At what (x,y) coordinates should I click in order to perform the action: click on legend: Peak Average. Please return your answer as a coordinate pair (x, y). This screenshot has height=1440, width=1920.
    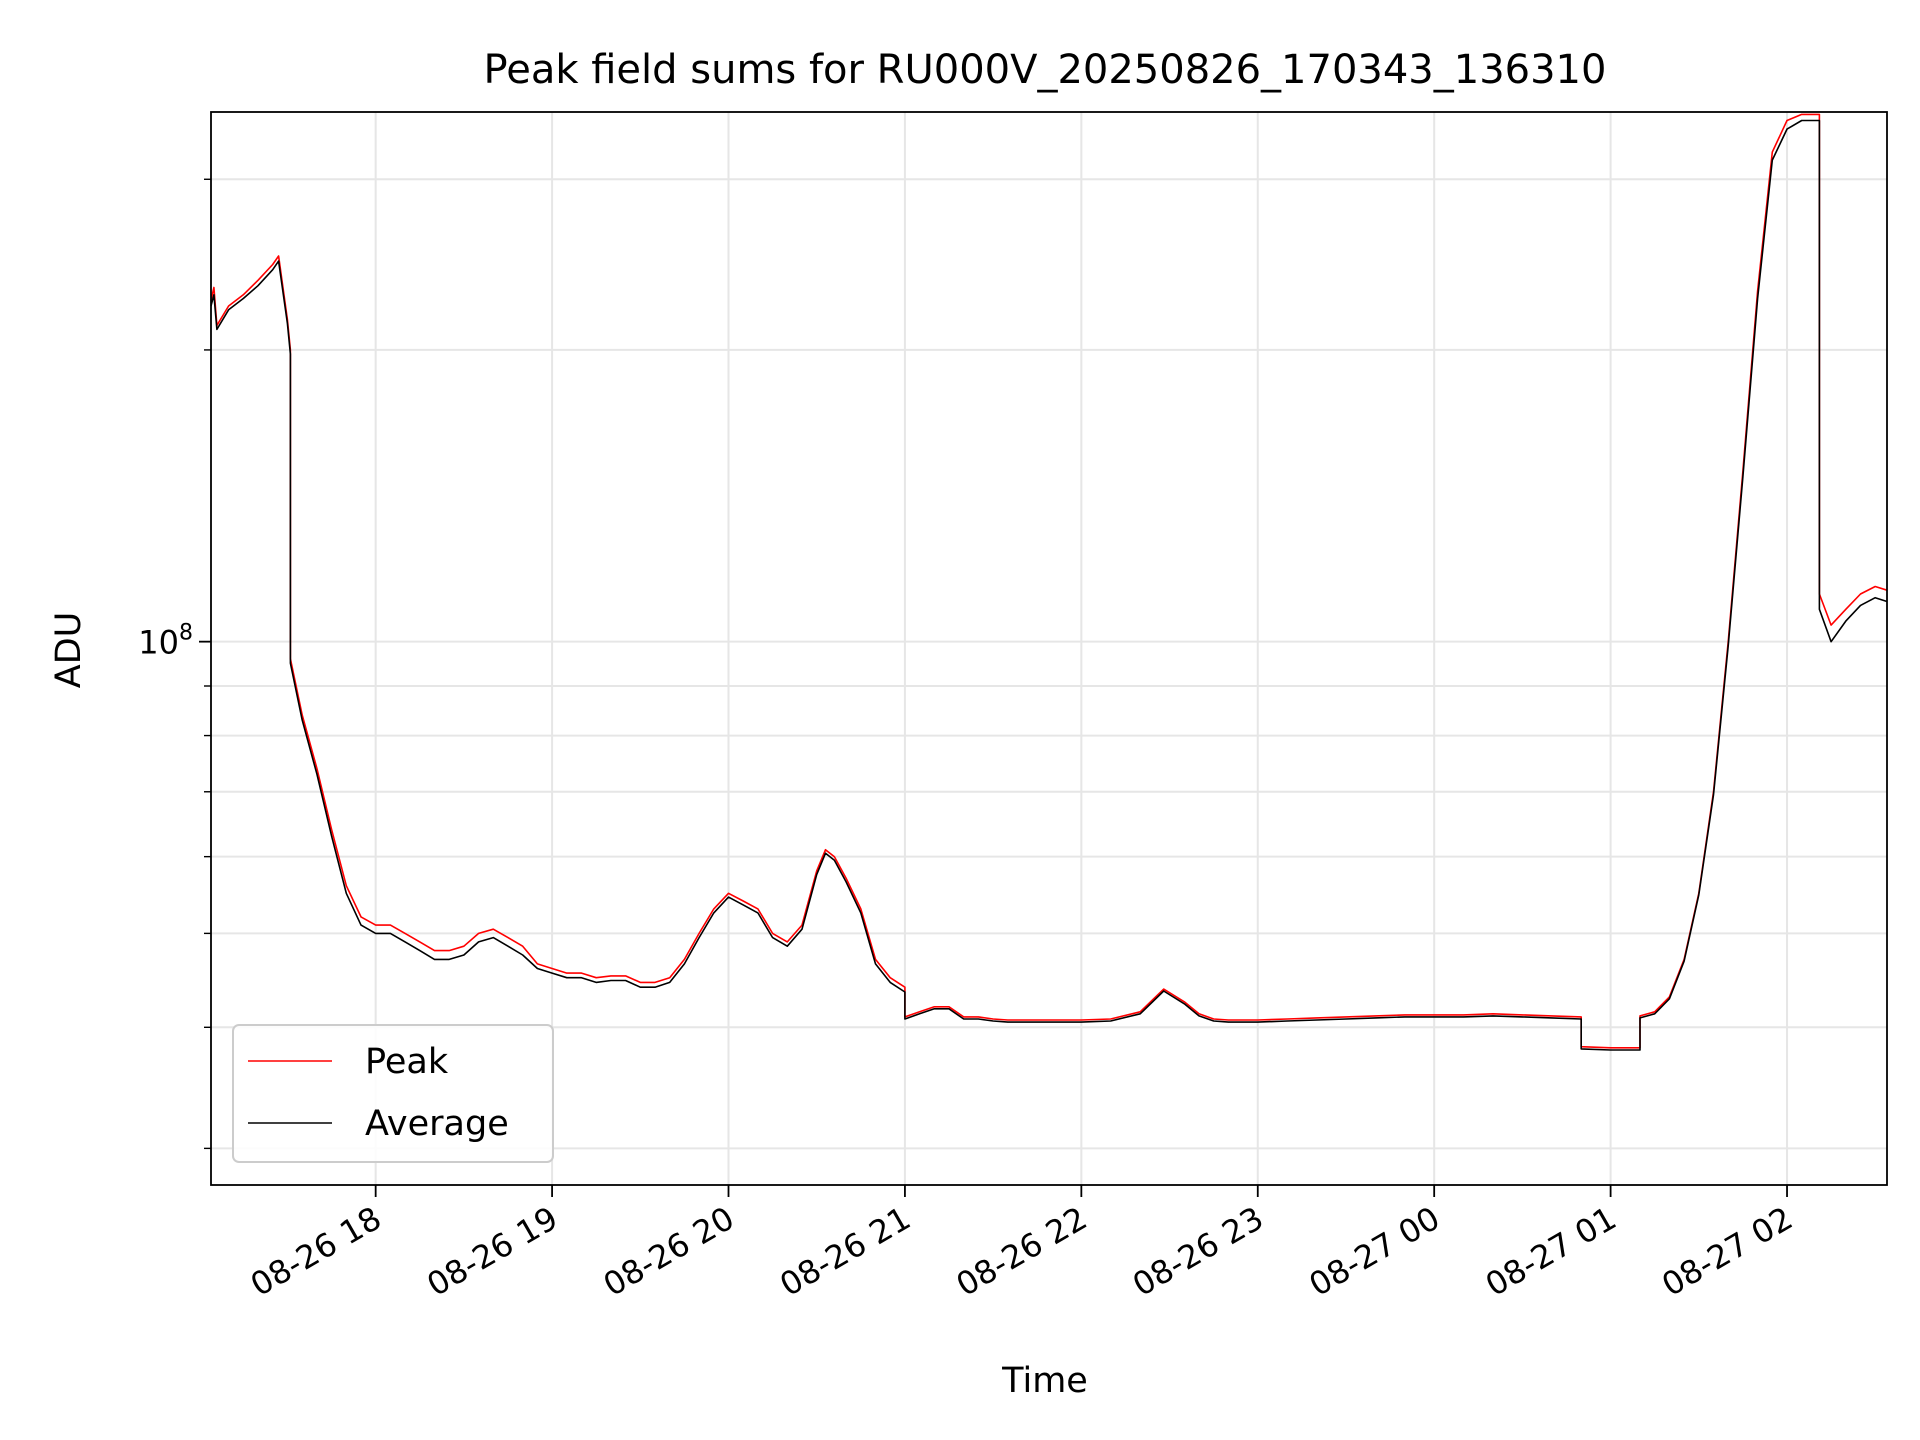
    Looking at the image, I should click on (393, 1093).